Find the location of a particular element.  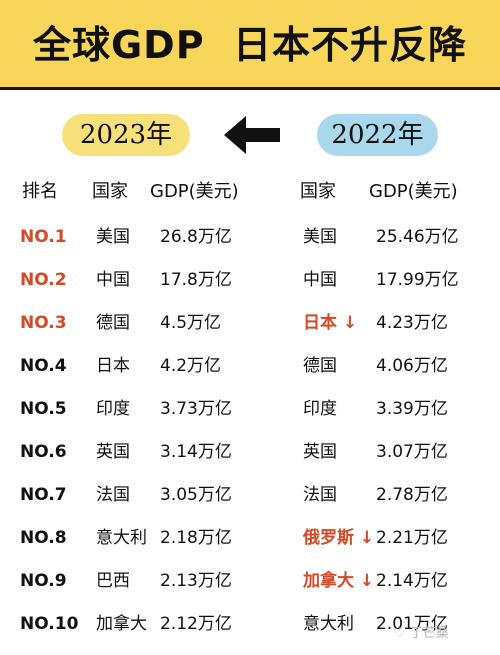

gdp-2023-cell: 17.8万亿 is located at coordinates (196, 280).